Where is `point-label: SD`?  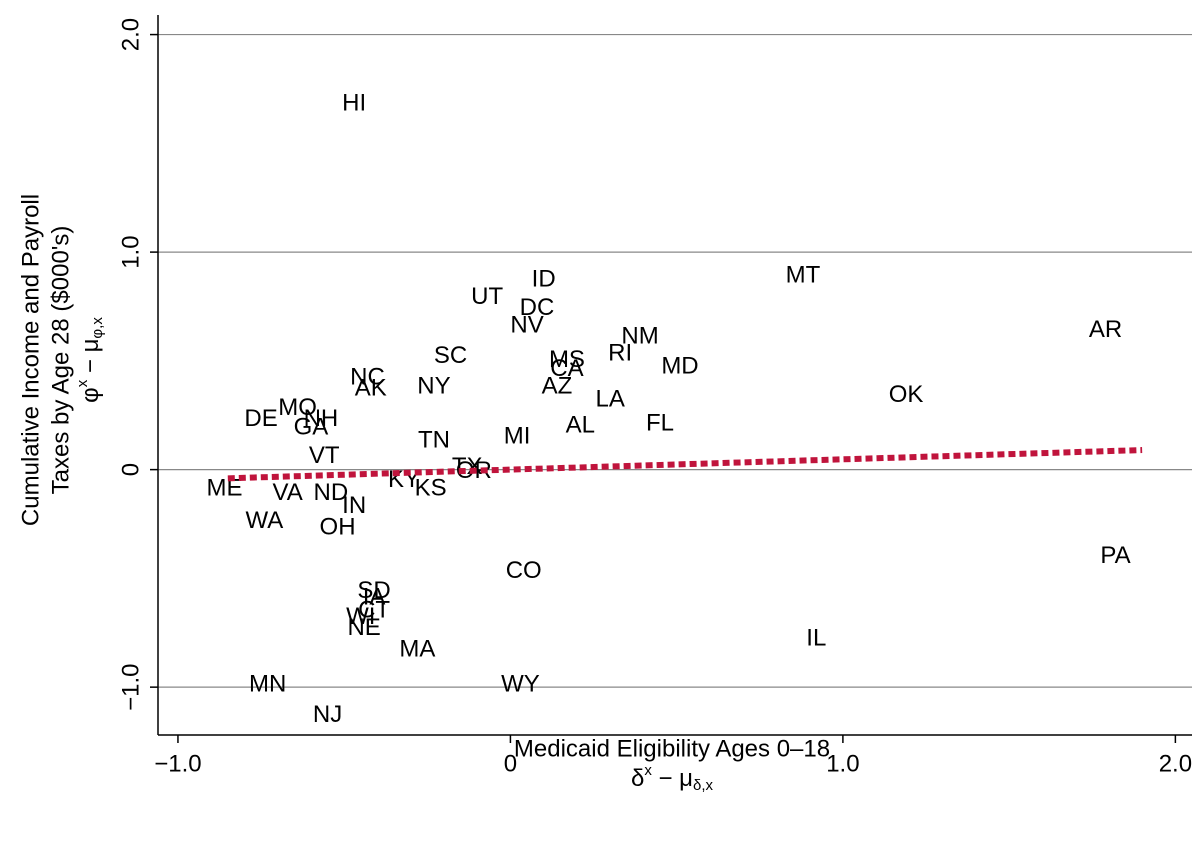
point-label: SD is located at coordinates (373, 590).